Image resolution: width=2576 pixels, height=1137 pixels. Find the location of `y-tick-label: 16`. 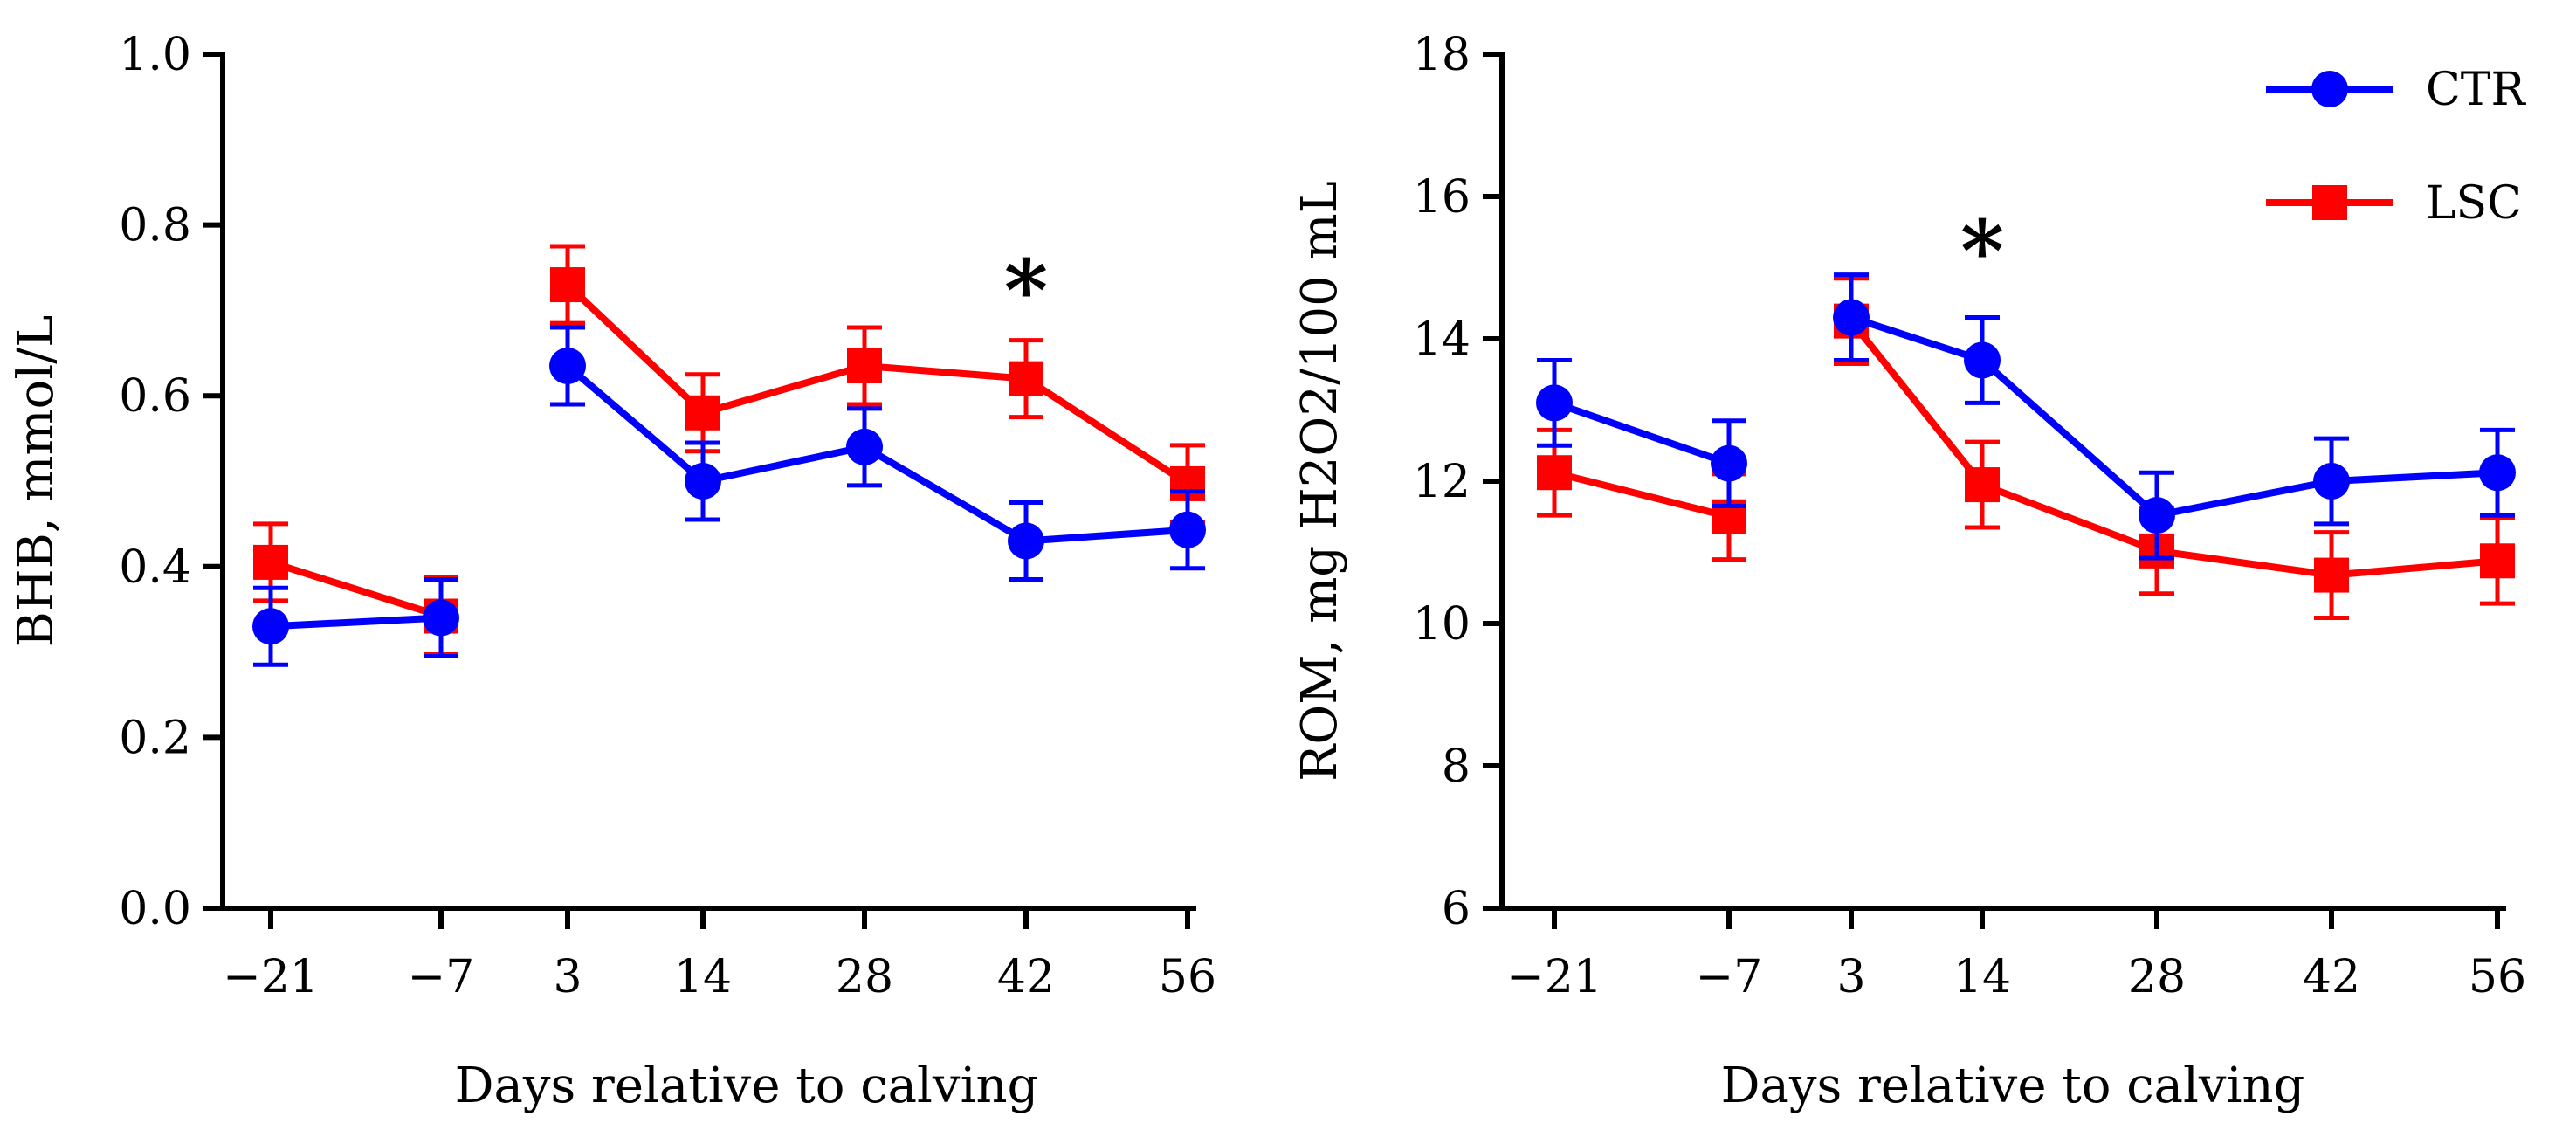

y-tick-label: 16 is located at coordinates (1442, 197).